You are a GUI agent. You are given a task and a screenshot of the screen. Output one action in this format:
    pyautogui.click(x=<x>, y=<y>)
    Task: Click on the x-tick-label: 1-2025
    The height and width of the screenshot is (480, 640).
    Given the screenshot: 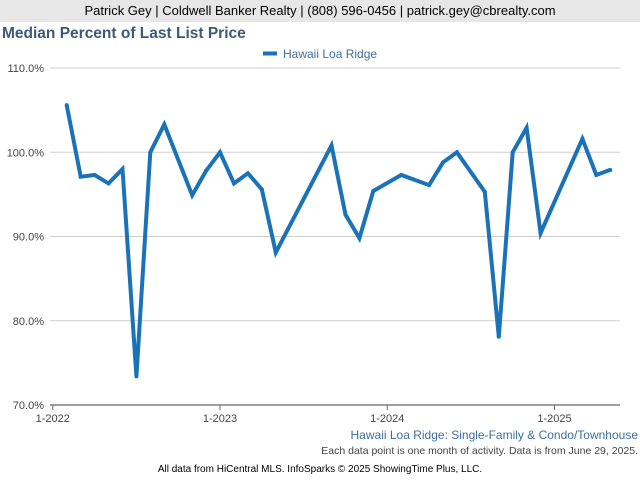 What is the action you would take?
    pyautogui.click(x=554, y=419)
    